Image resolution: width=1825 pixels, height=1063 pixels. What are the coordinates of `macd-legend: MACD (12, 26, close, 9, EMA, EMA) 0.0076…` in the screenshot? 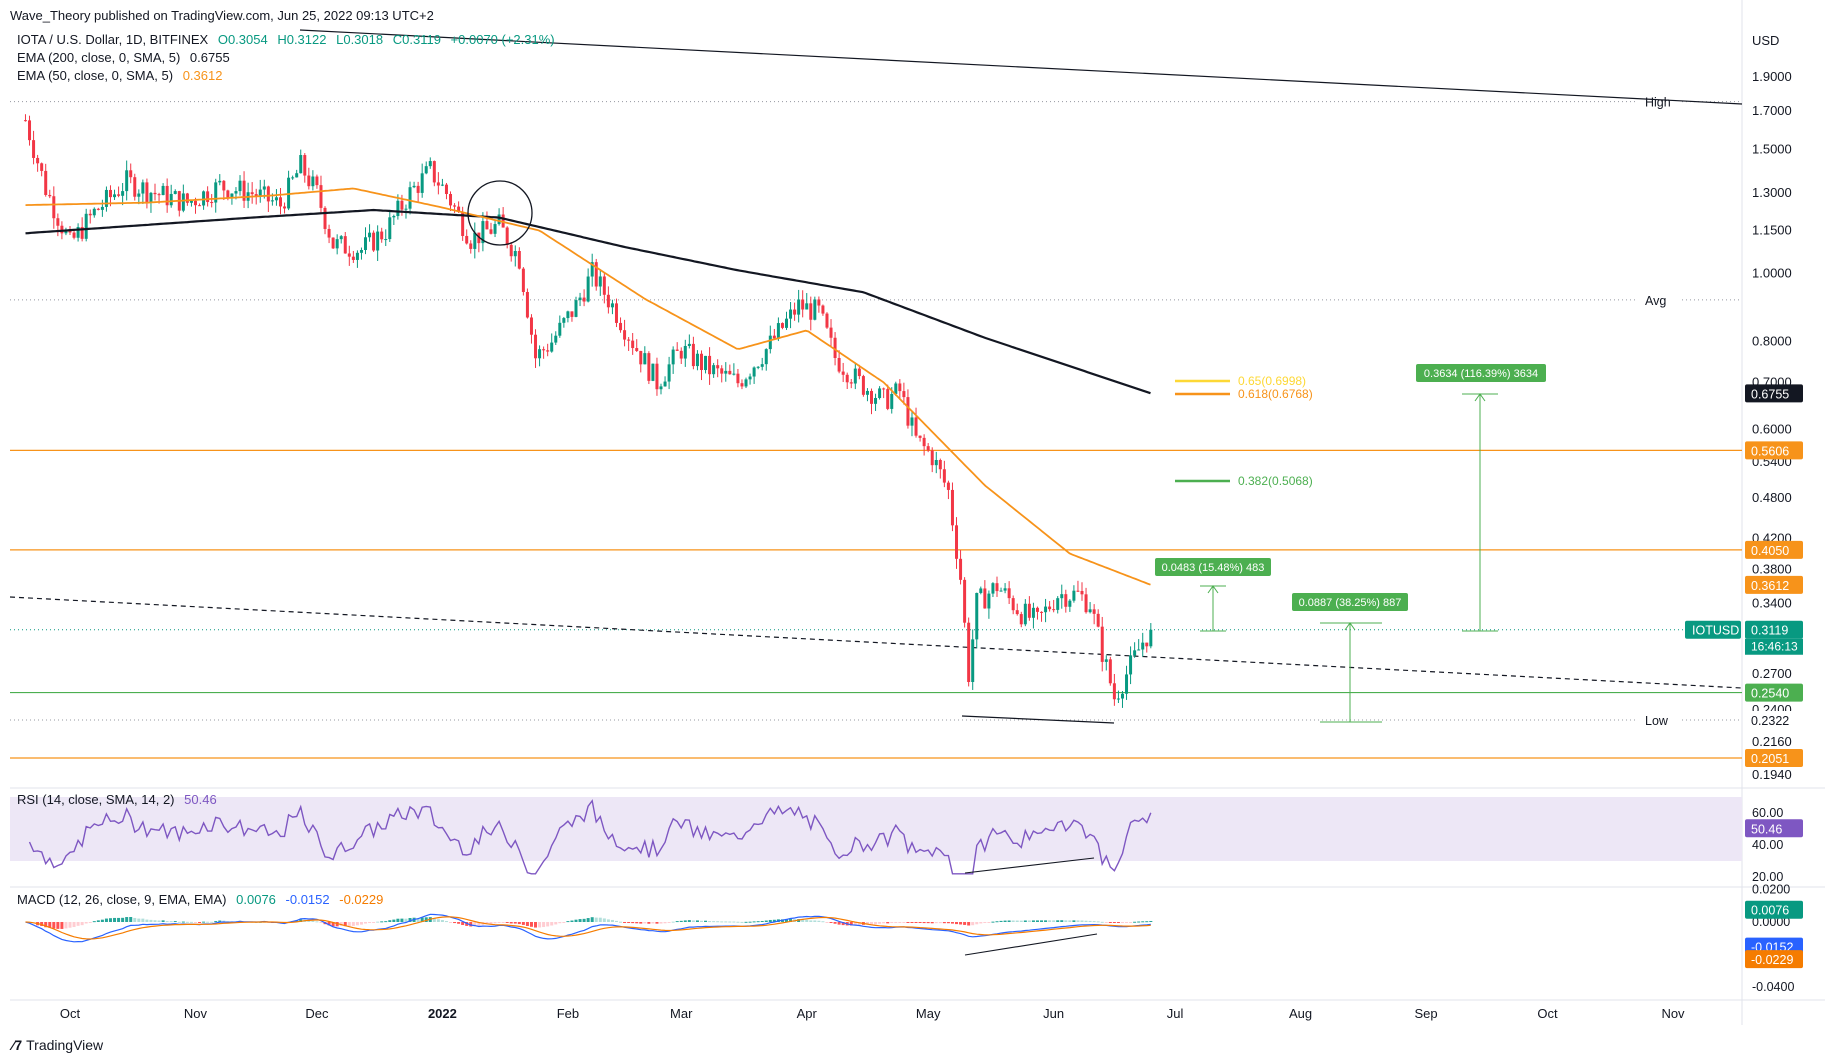 It's located at (203, 899).